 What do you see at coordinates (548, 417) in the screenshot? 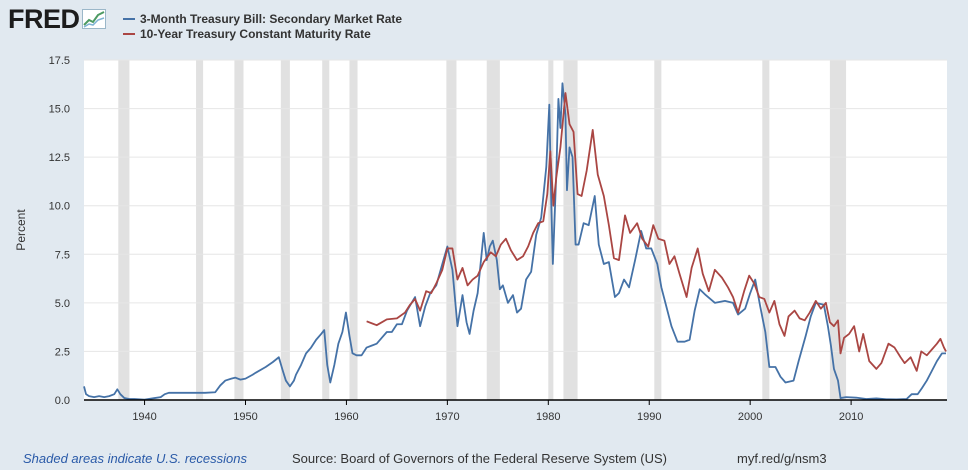
I see `x-tick-label: 1980` at bounding box center [548, 417].